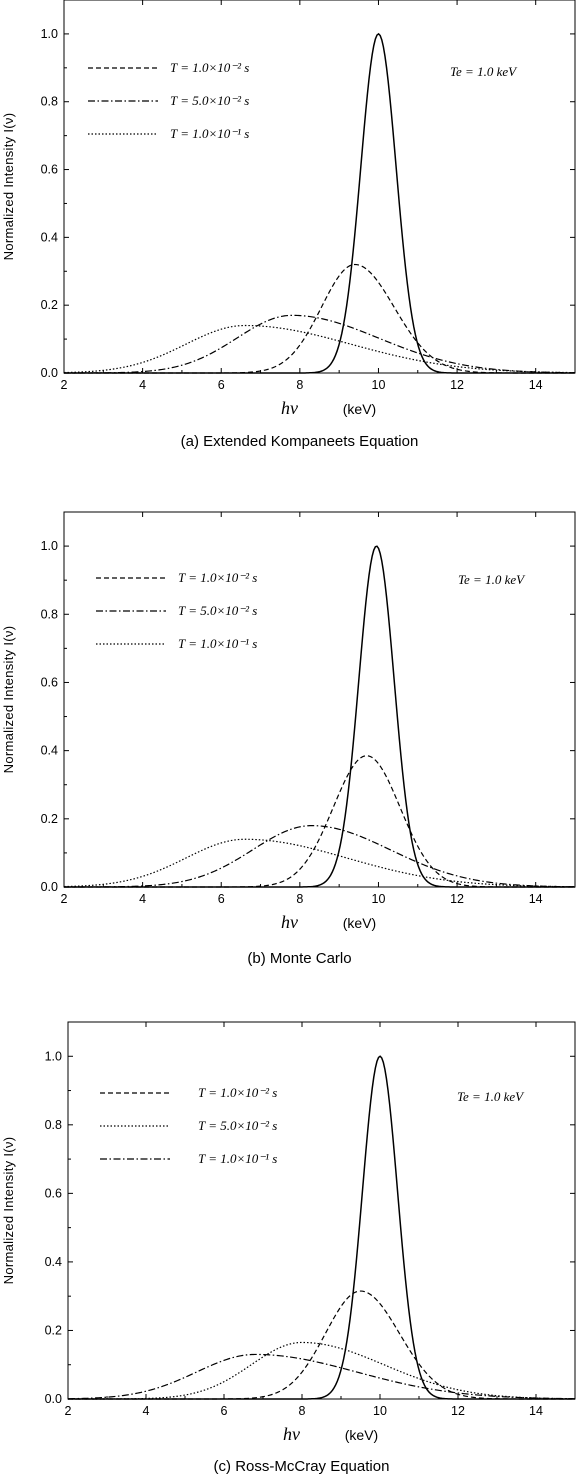 The image size is (577, 1479). I want to click on panel-caption: (c) Ross-McCray Equation, so click(302, 1466).